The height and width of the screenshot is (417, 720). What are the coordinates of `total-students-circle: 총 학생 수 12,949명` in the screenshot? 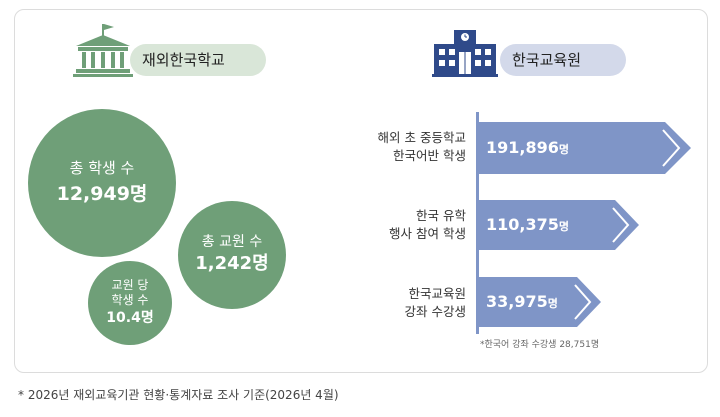 It's located at (102, 183).